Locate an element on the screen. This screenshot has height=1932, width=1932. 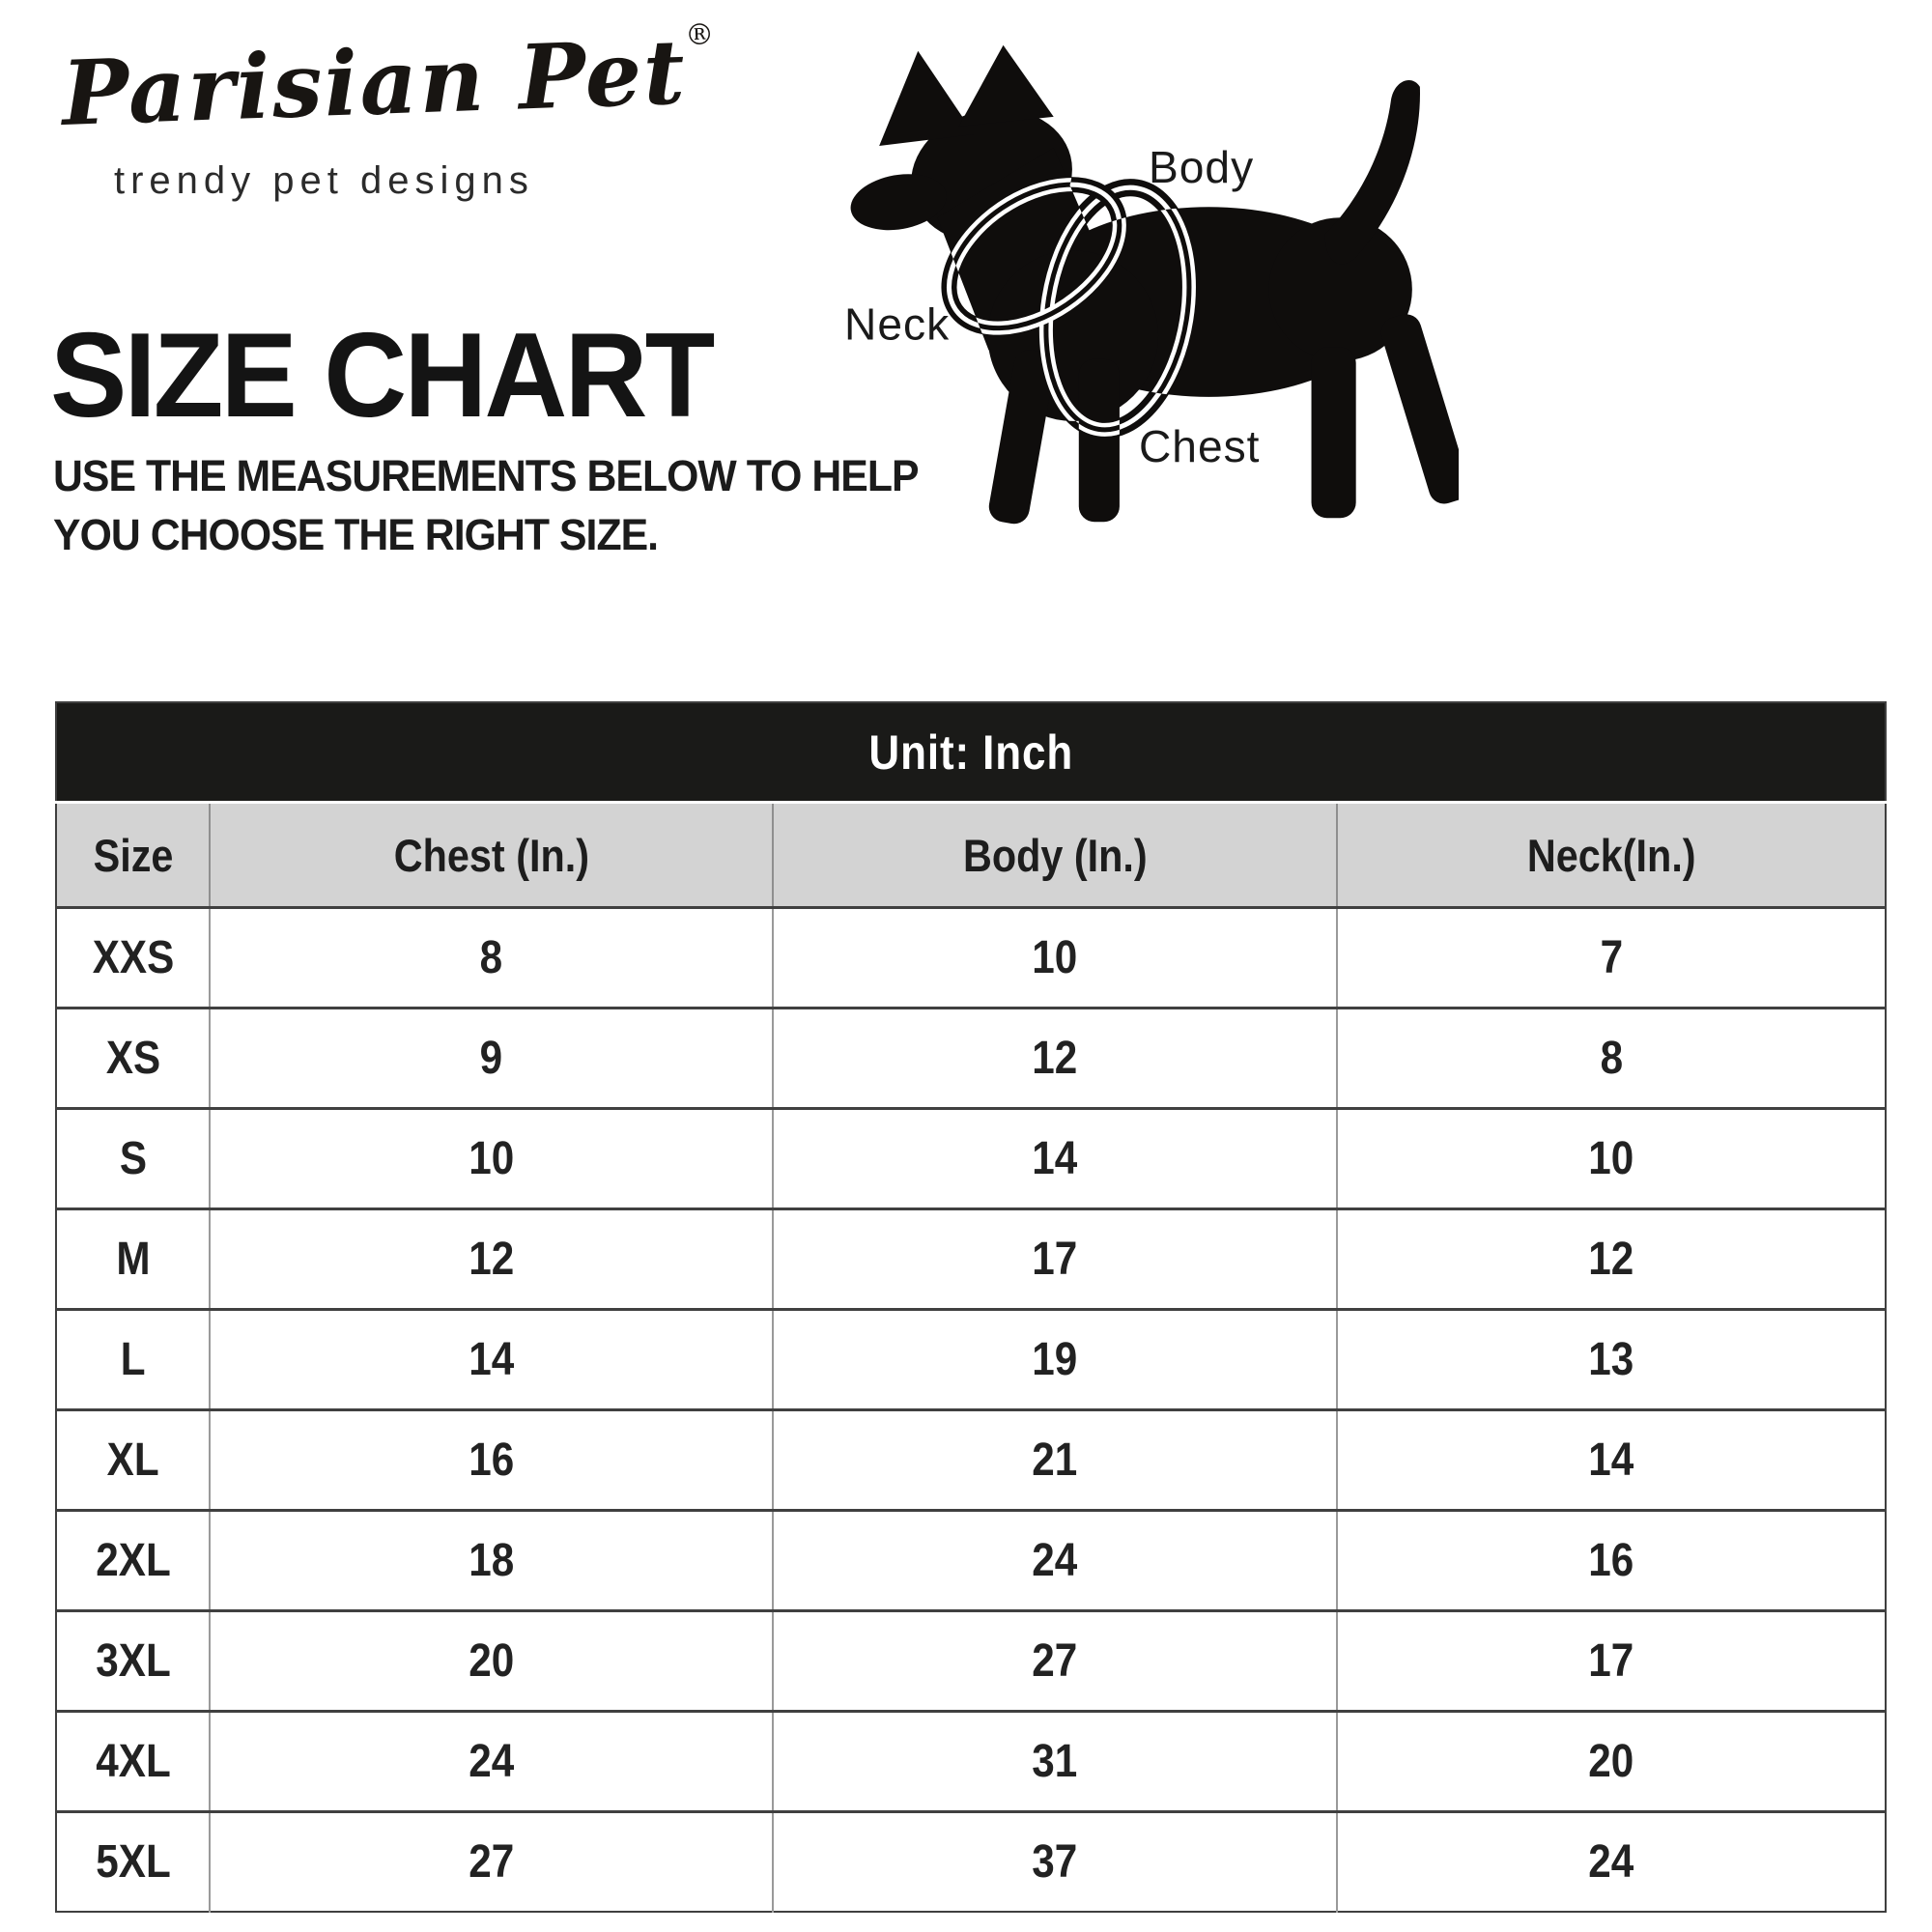
table-row: 2XL 18 24 16 is located at coordinates (971, 1560).